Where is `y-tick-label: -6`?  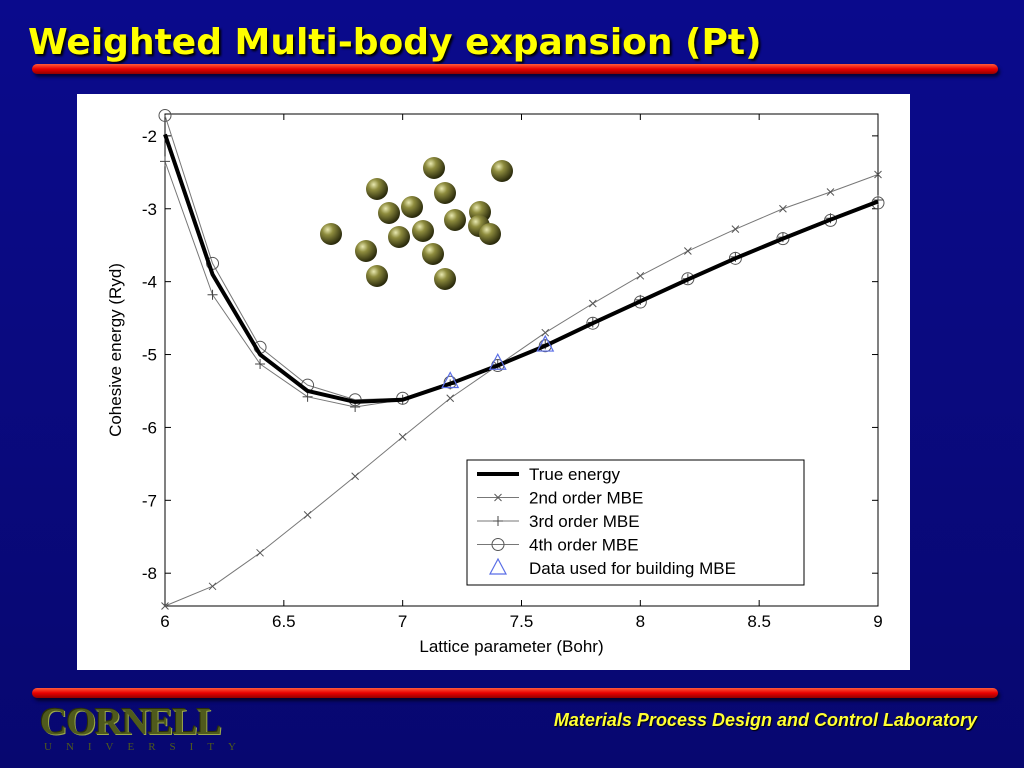
y-tick-label: -6 is located at coordinates (149, 427).